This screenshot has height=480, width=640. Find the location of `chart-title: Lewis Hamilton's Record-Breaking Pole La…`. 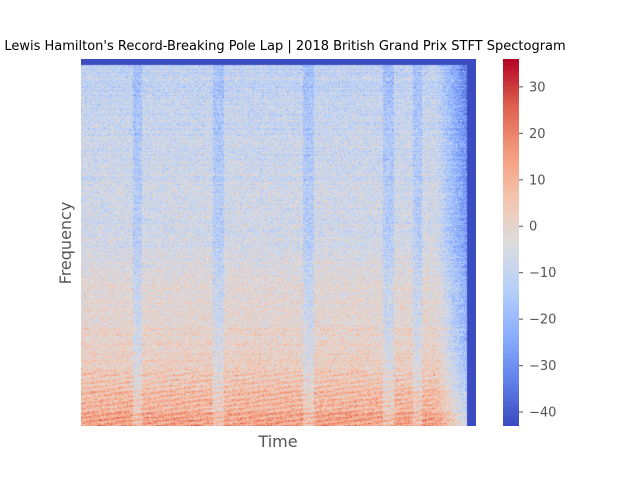

chart-title: Lewis Hamilton's Record-Breaking Pole La… is located at coordinates (284, 46).